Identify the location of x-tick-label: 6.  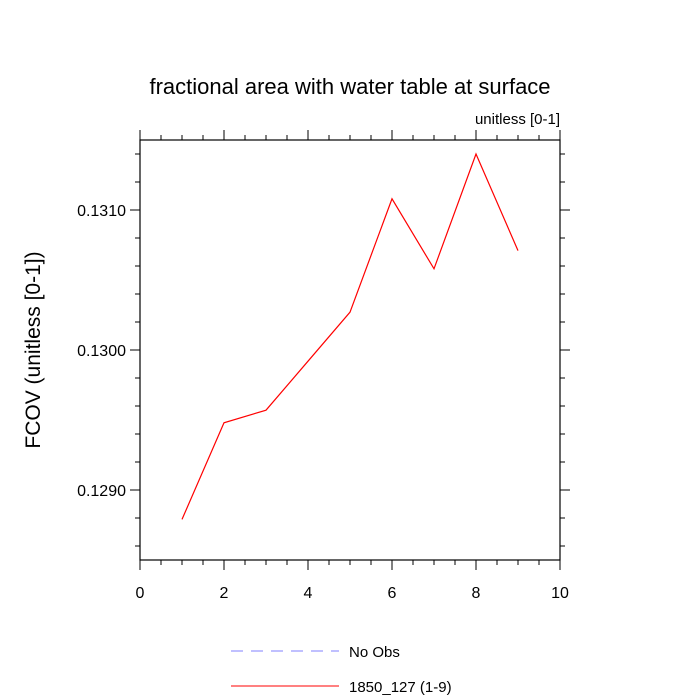
(392, 593).